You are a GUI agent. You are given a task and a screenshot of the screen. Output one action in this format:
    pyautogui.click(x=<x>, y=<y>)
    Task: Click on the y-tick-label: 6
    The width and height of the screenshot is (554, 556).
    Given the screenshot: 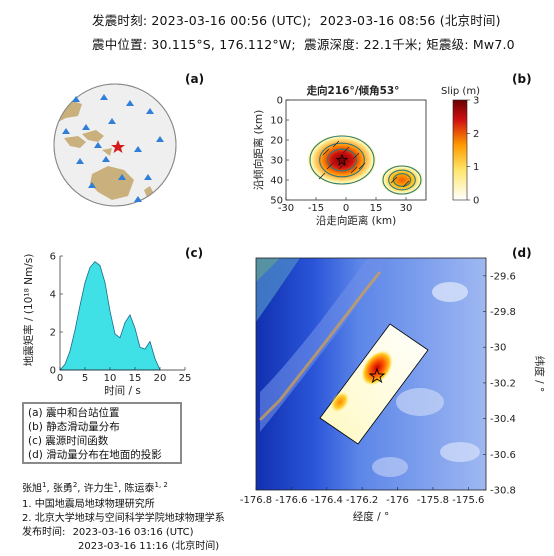 What is the action you would take?
    pyautogui.click(x=53, y=257)
    